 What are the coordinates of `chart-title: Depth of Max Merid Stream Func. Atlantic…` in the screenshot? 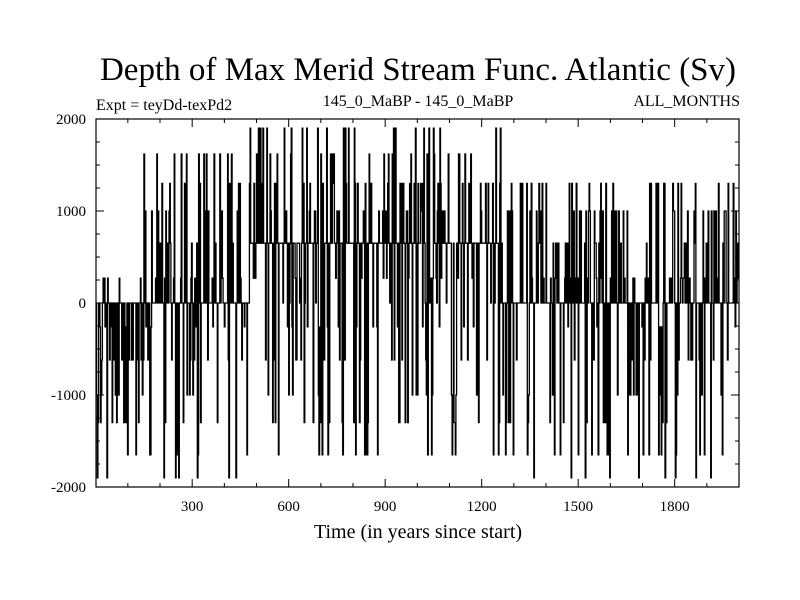 It's located at (418, 70).